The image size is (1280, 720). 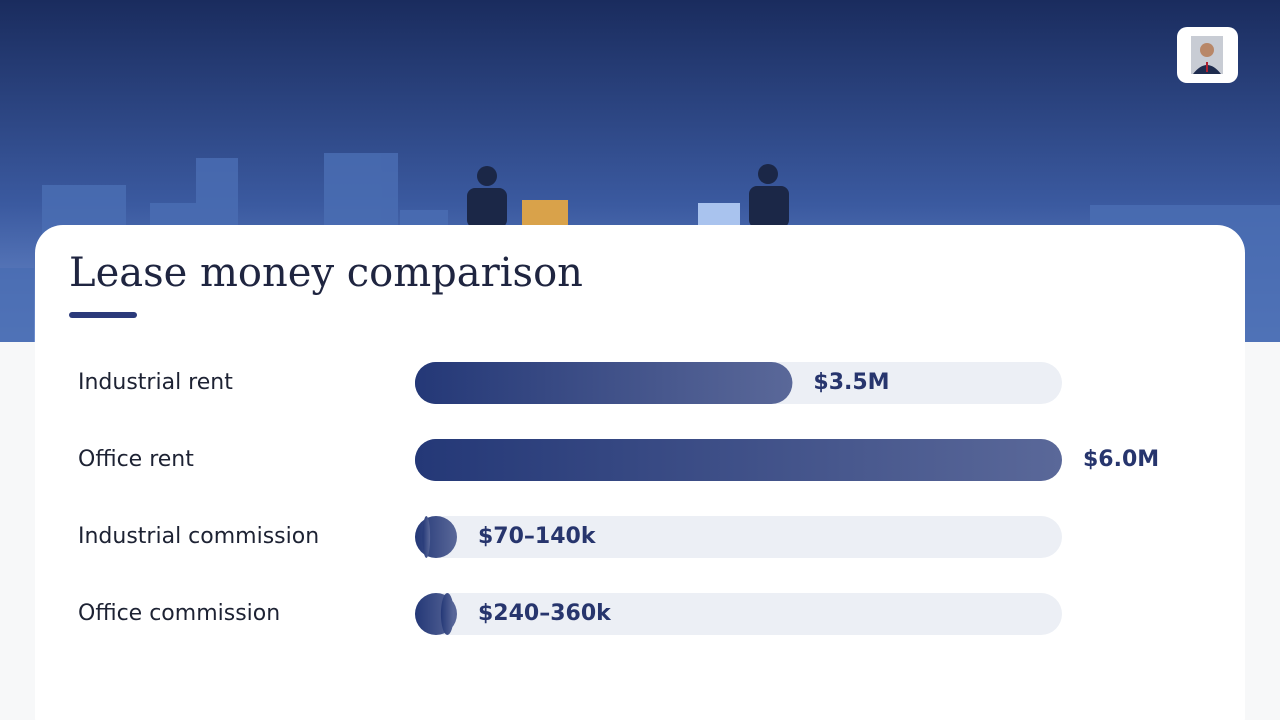 What do you see at coordinates (136, 459) in the screenshot?
I see `category-label: Office rent` at bounding box center [136, 459].